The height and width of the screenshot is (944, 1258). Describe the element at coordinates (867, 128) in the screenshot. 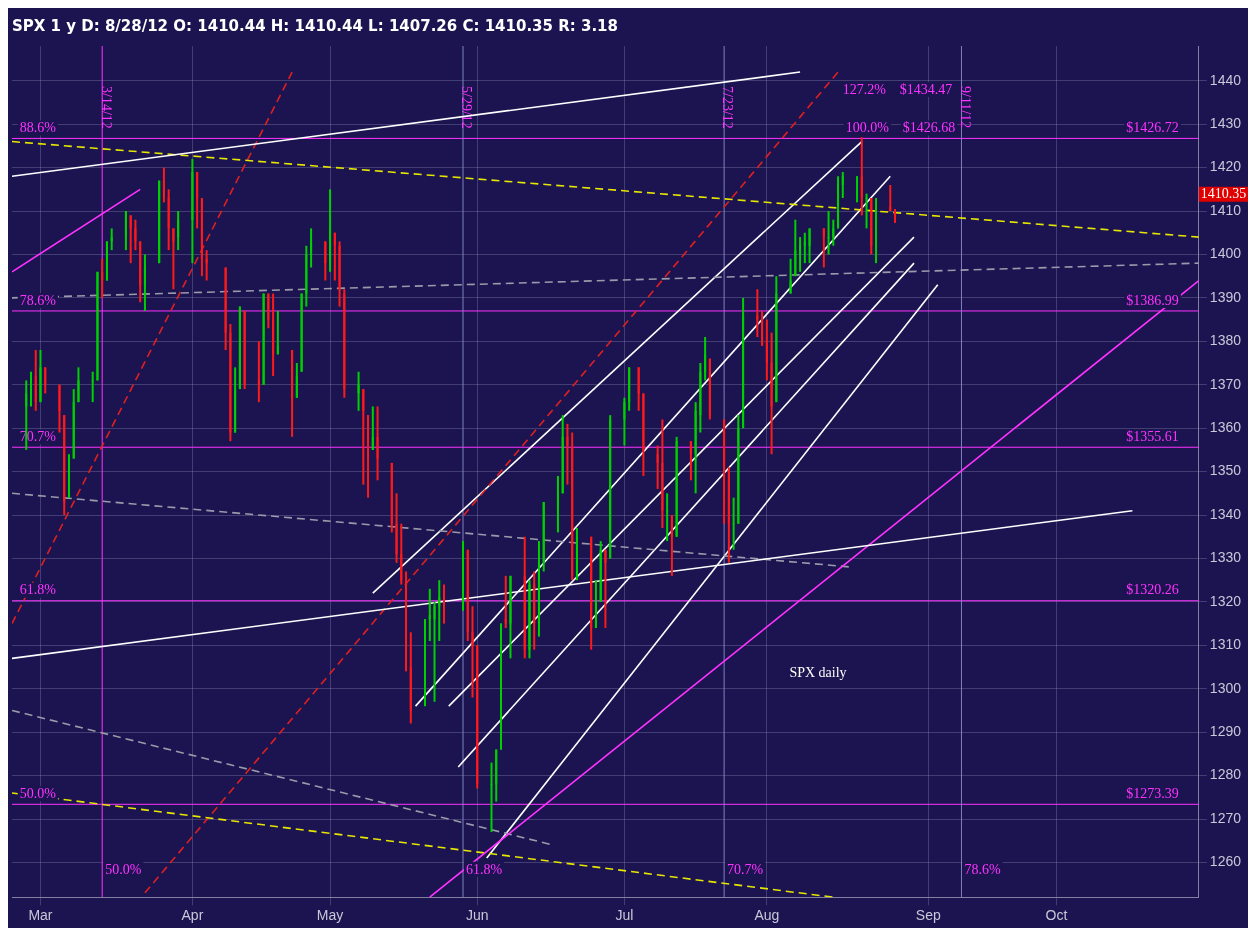

I see `annotation: 100.0%` at that location.